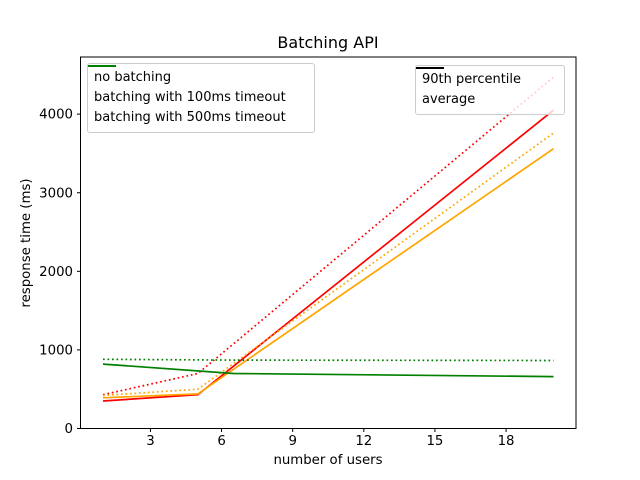 The height and width of the screenshot is (480, 640). What do you see at coordinates (328, 370) in the screenshot?
I see `series-line-batching-500ms-average` at bounding box center [328, 370].